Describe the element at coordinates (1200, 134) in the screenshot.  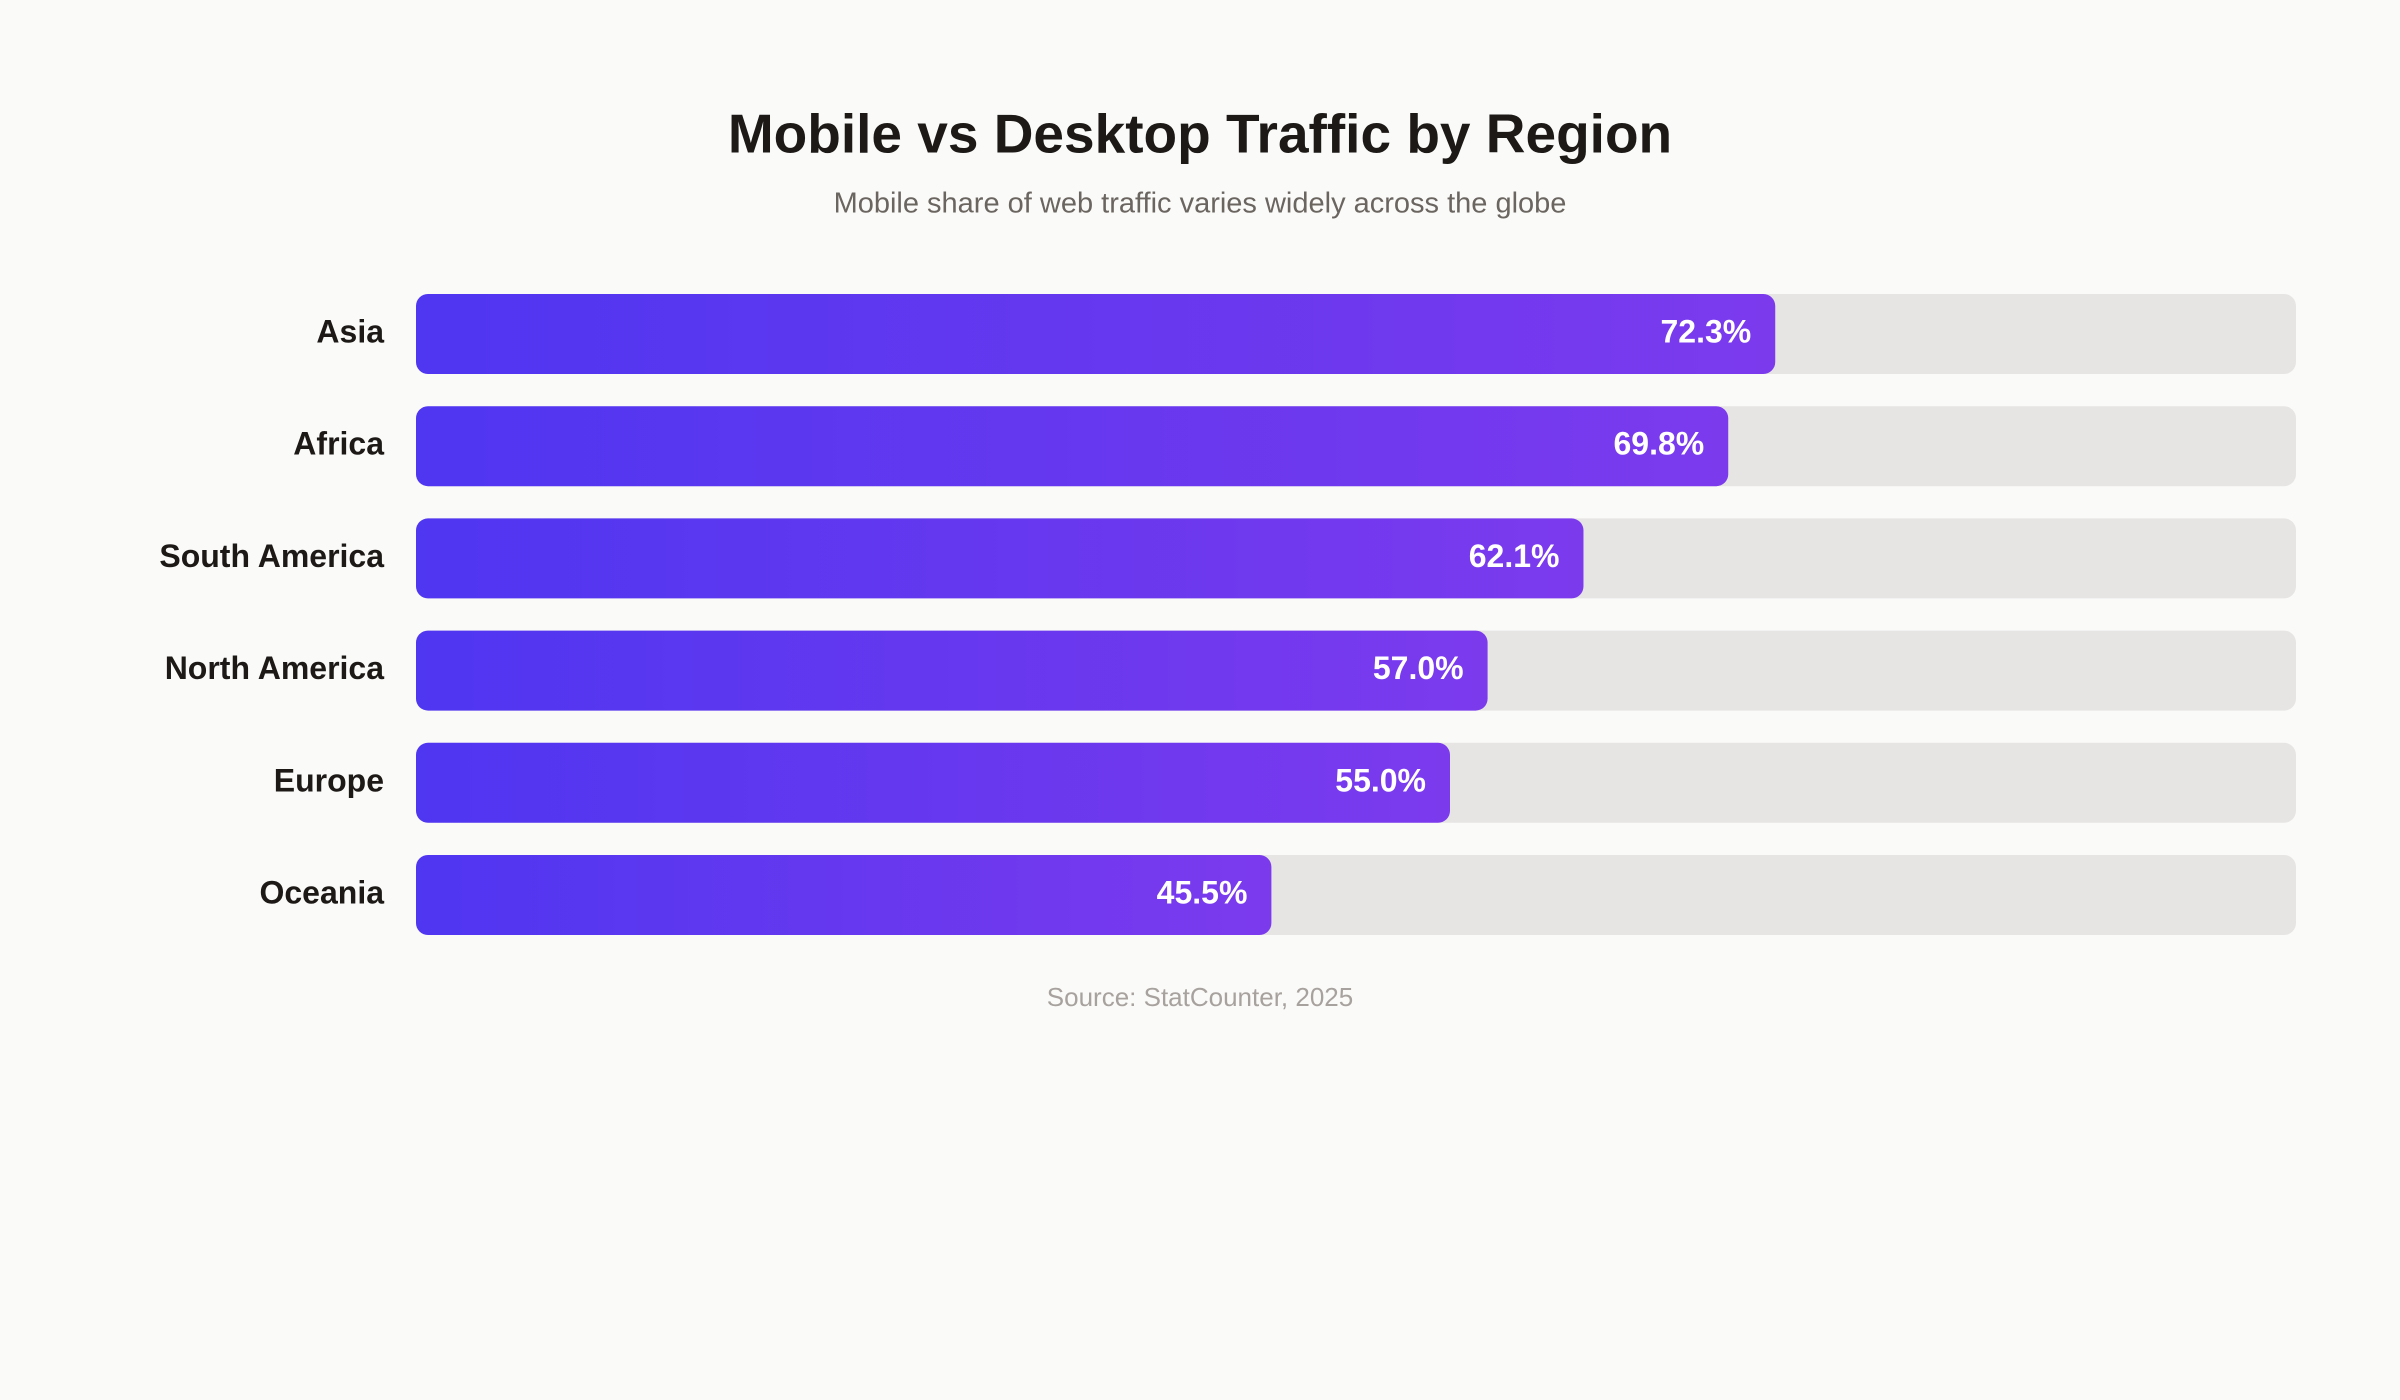
I see `chart-title: Mobile vs Desktop Traffic by Region` at that location.